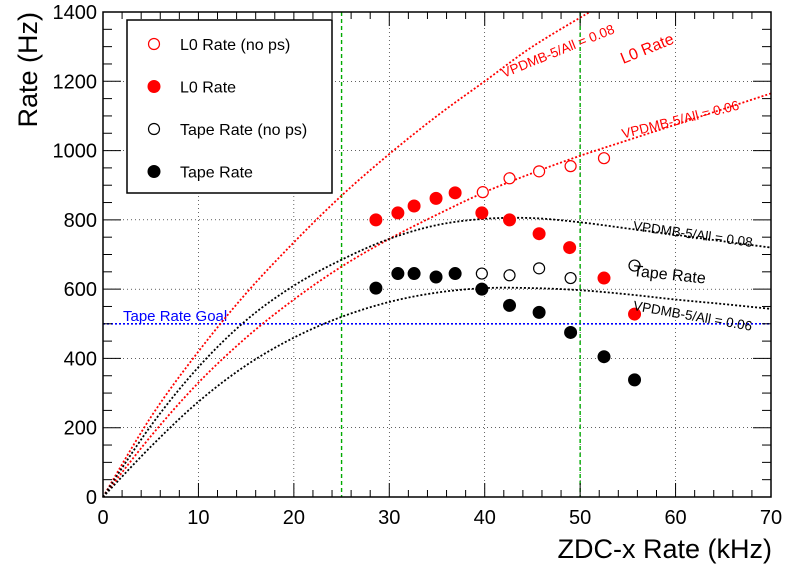  What do you see at coordinates (665, 549) in the screenshot?
I see `x-axis-label: ZDC-x Rate (kHz)` at bounding box center [665, 549].